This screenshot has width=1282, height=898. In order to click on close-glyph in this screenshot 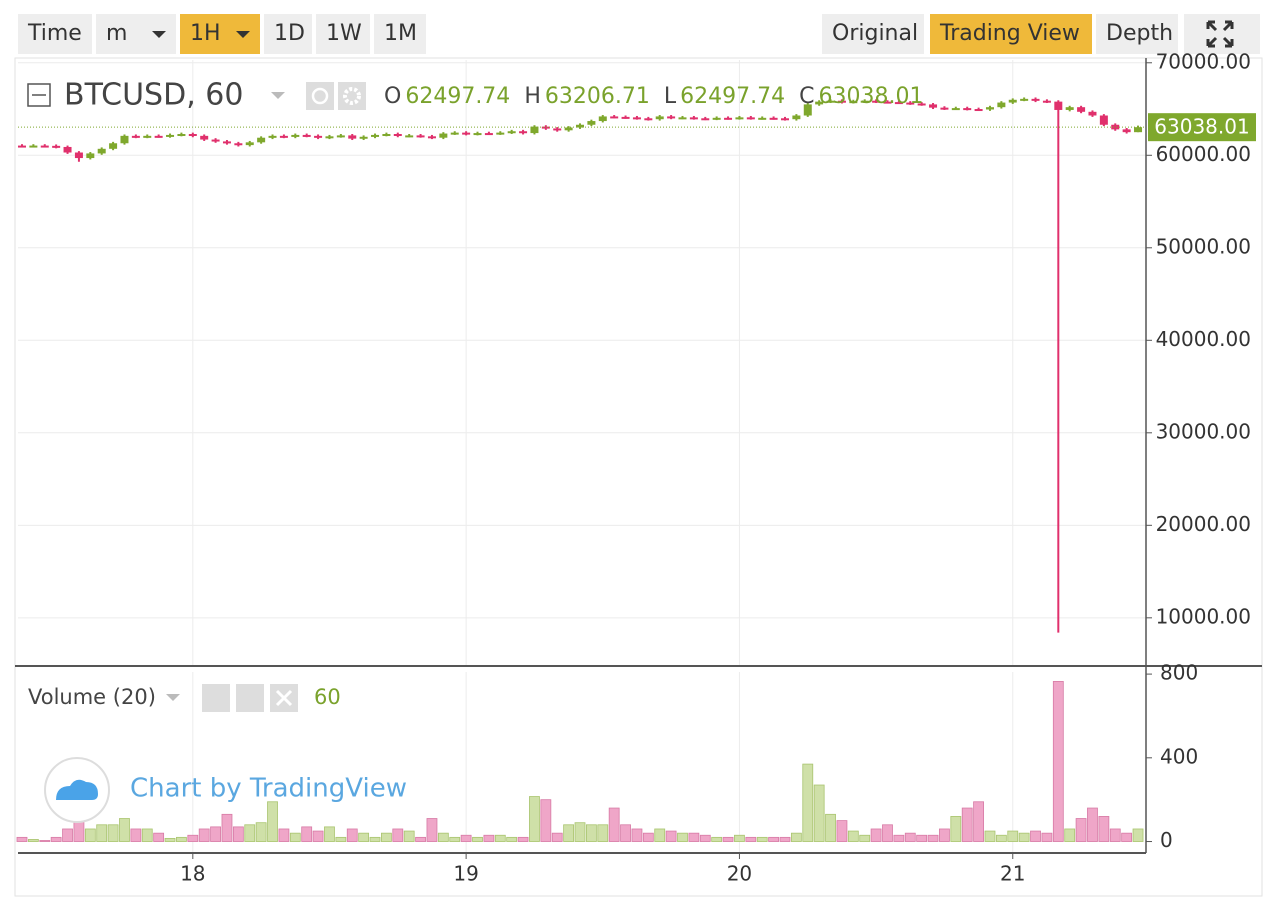, I will do `click(284, 698)`.